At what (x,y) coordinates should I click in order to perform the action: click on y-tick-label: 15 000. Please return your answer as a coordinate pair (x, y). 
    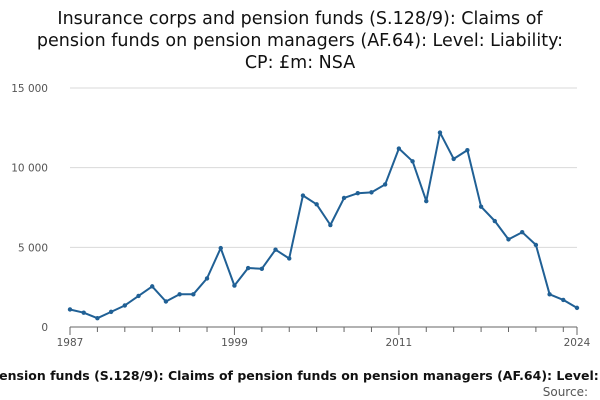
    Looking at the image, I should click on (29, 89).